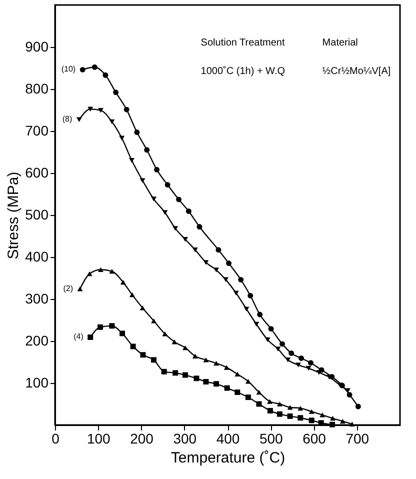  I want to click on annotation: 1000˚C (1h) + W.Q, so click(243, 70).